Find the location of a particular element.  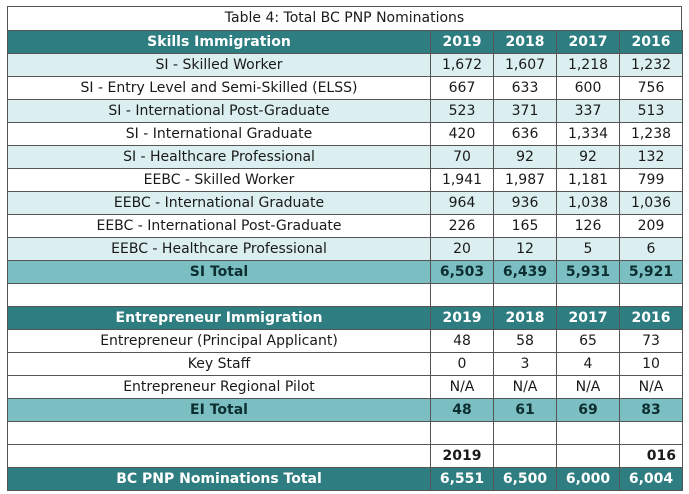

value-cell: 1,672 is located at coordinates (462, 65).